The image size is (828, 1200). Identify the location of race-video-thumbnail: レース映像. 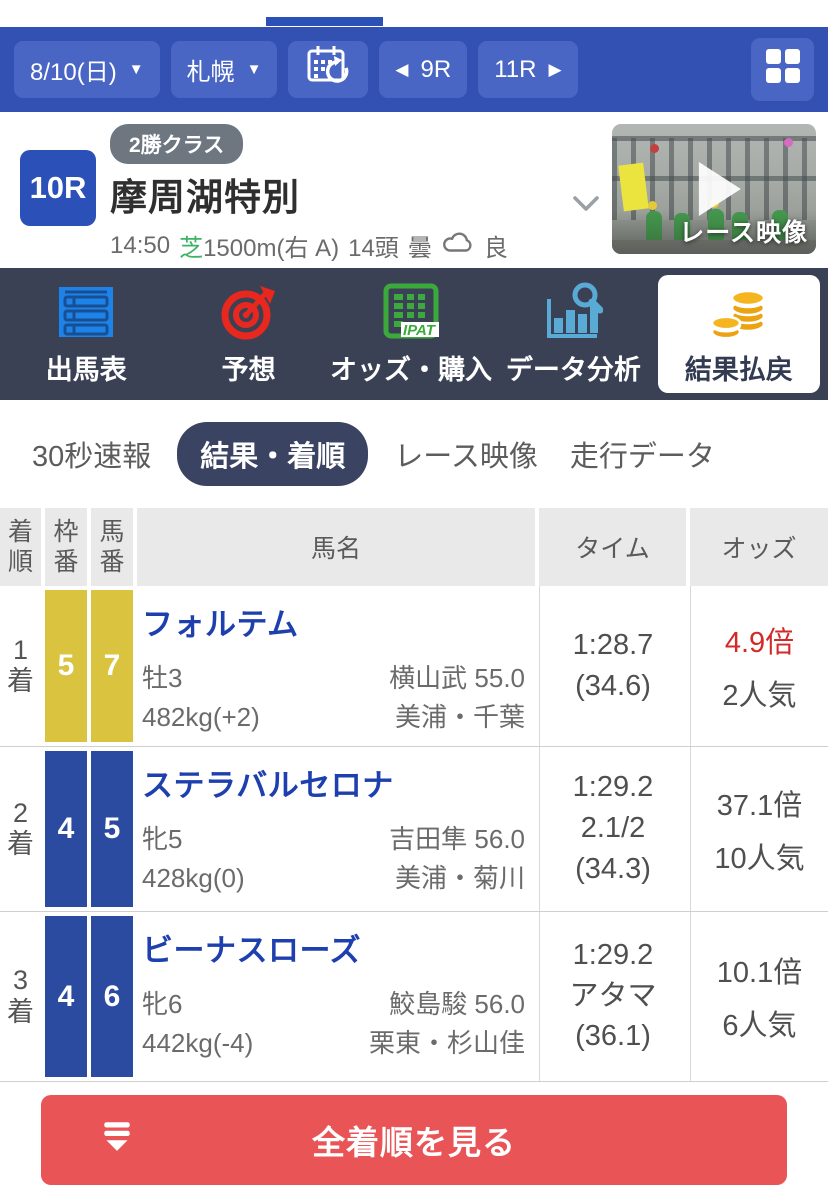
(714, 189).